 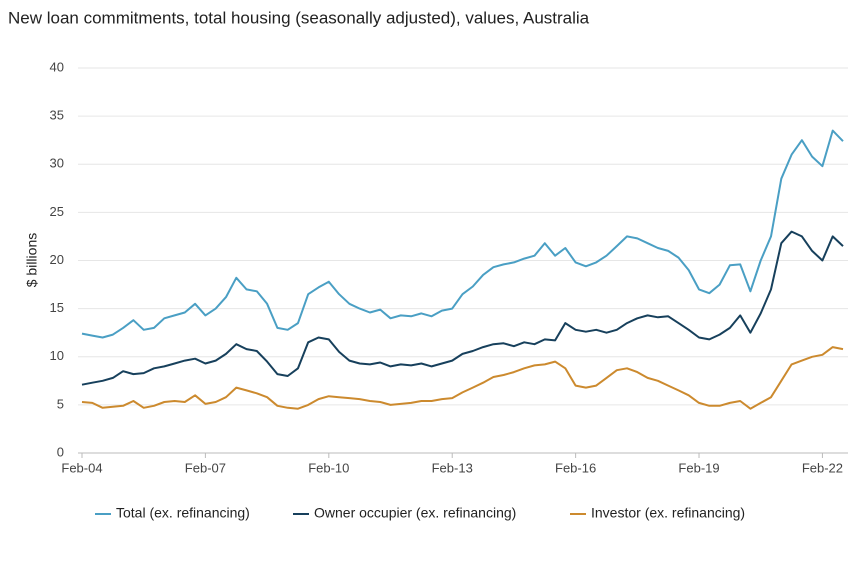 I want to click on x-tick-label: Feb-13, so click(x=452, y=467).